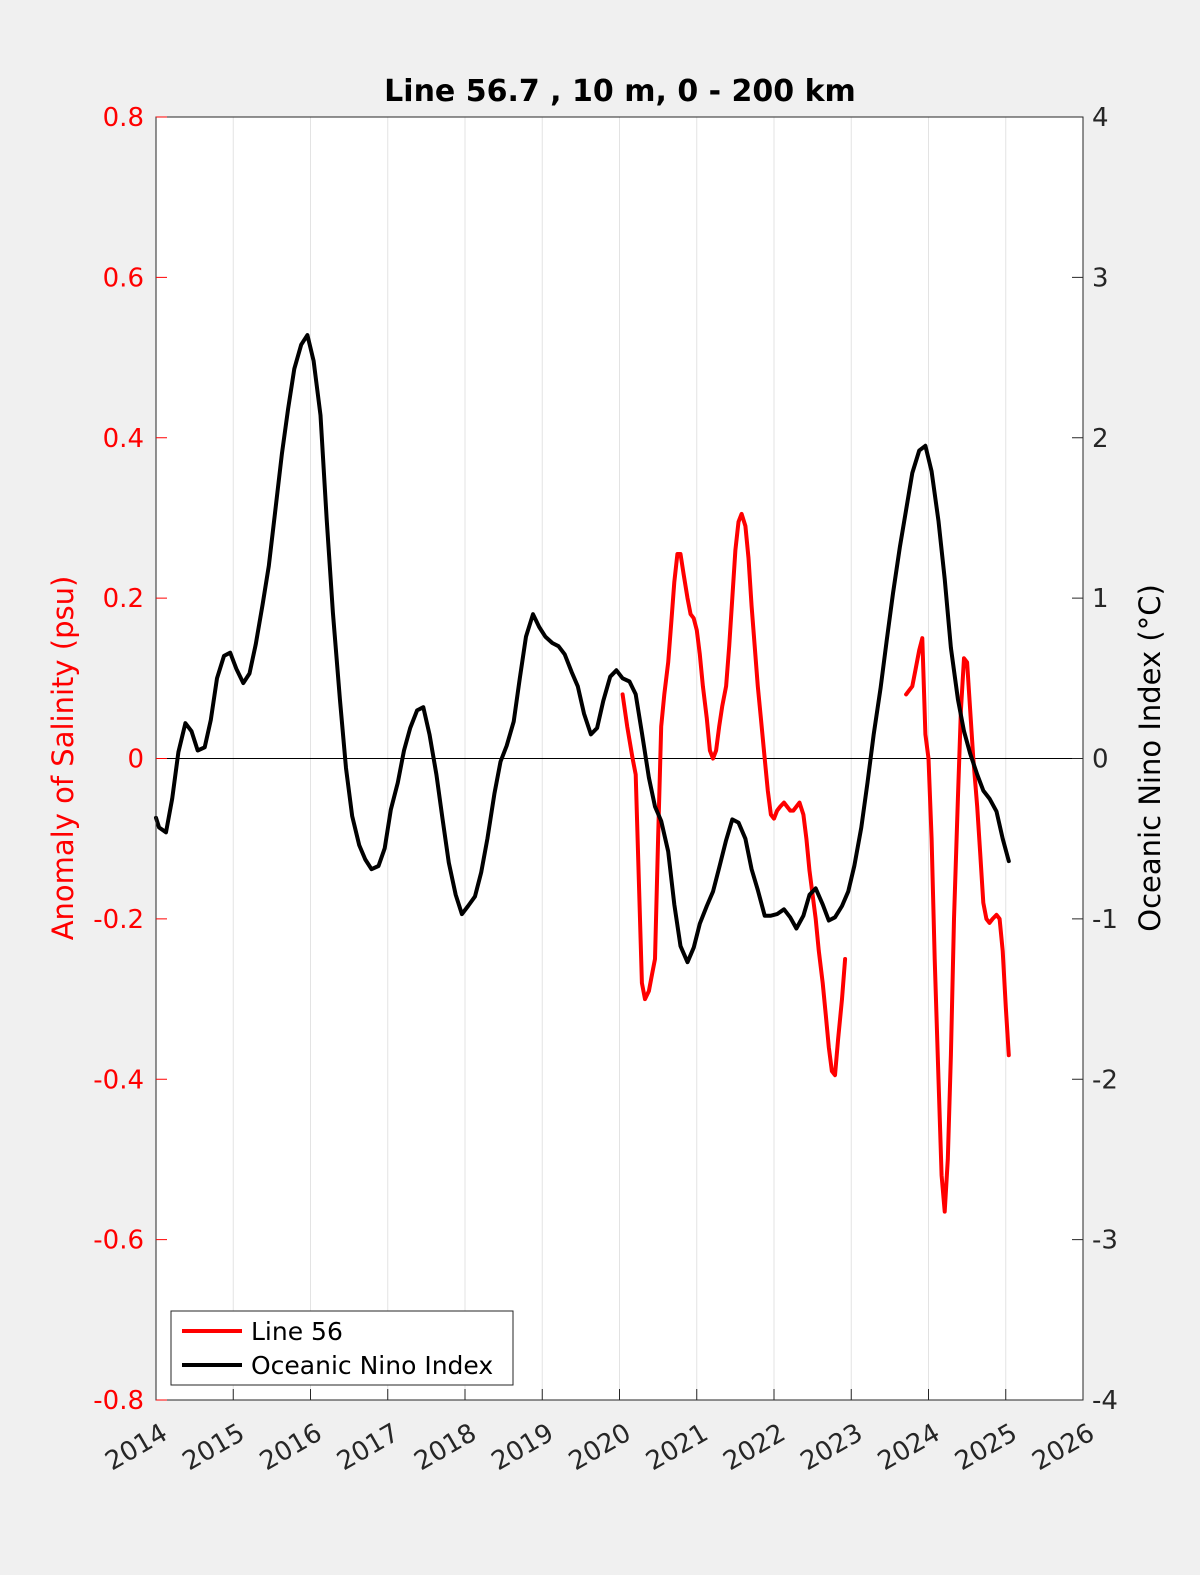 Image resolution: width=1200 pixels, height=1575 pixels. I want to click on y-left-tick-label: -0.4, so click(118, 1080).